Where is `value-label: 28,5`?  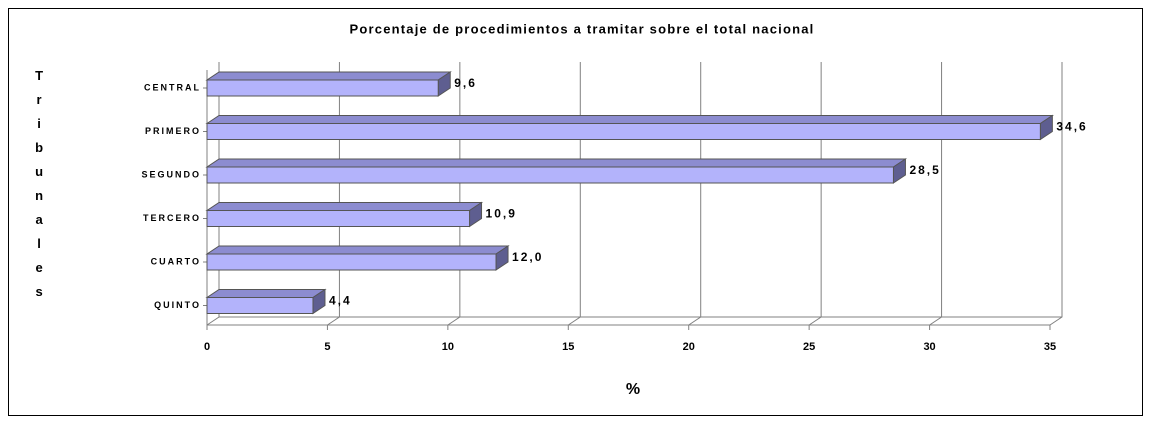
value-label: 28,5 is located at coordinates (924, 170).